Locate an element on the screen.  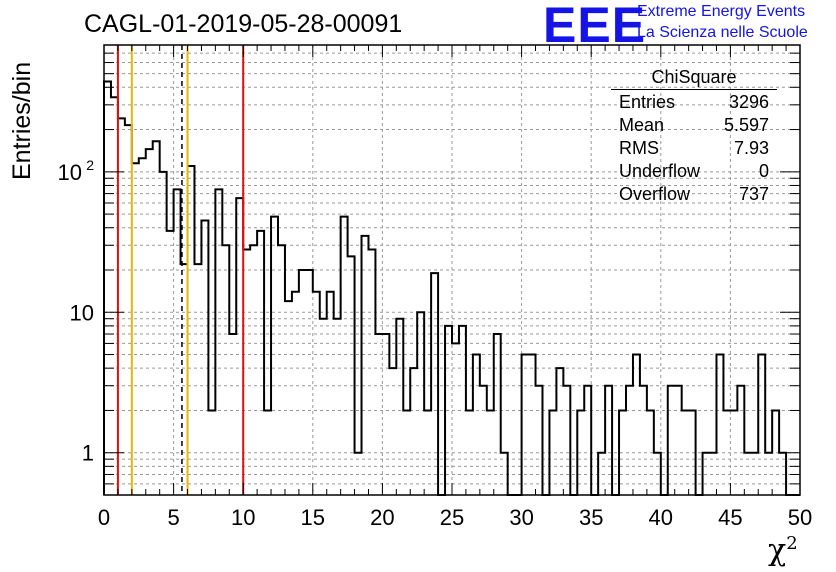
x-tick-label: 20 is located at coordinates (382, 517).